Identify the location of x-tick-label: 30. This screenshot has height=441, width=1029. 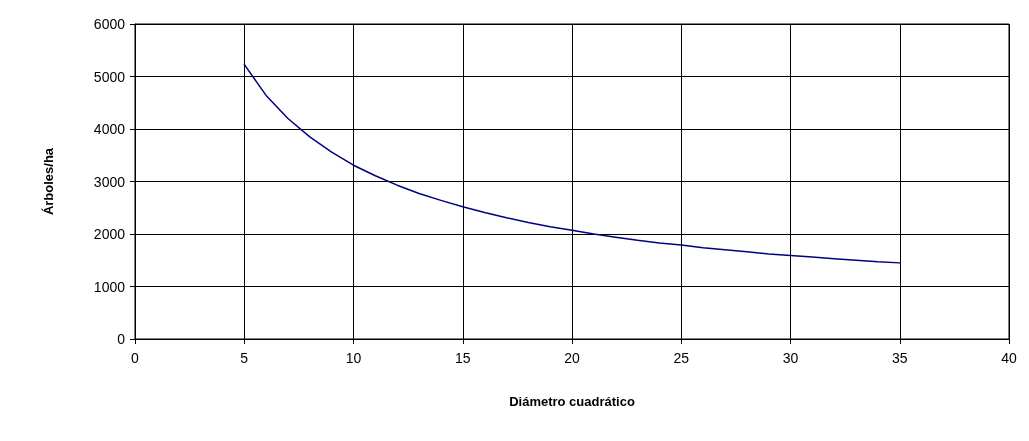
(790, 358).